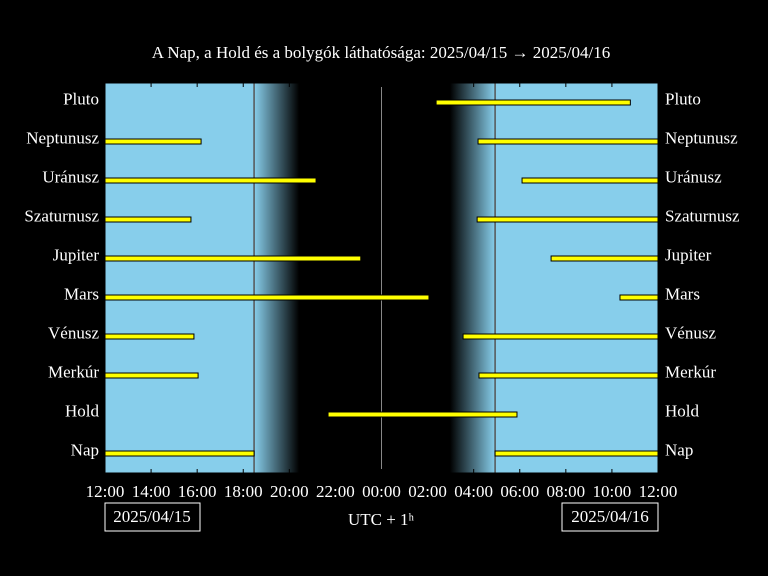 The width and height of the screenshot is (768, 576). Describe the element at coordinates (197, 491) in the screenshot. I see `x-tick-label: 16:00` at that location.